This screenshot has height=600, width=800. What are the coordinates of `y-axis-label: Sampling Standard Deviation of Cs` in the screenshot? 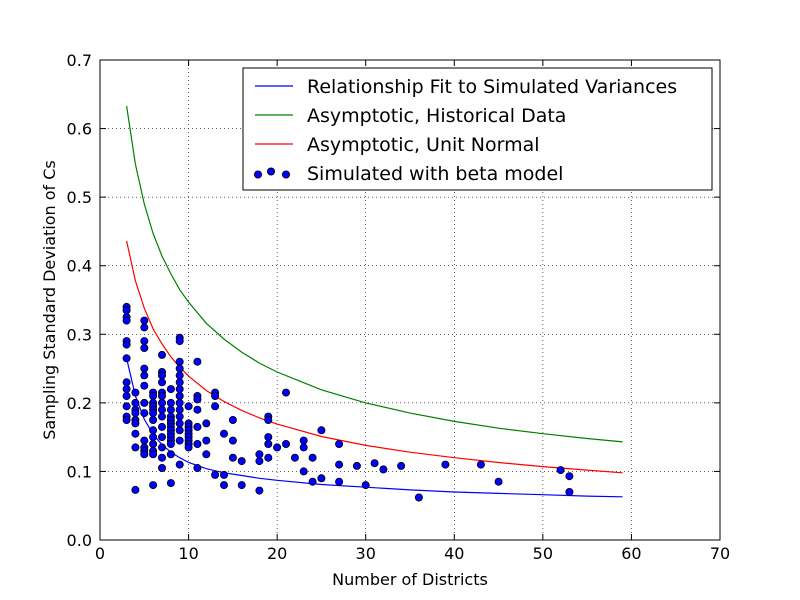 It's located at (49, 299).